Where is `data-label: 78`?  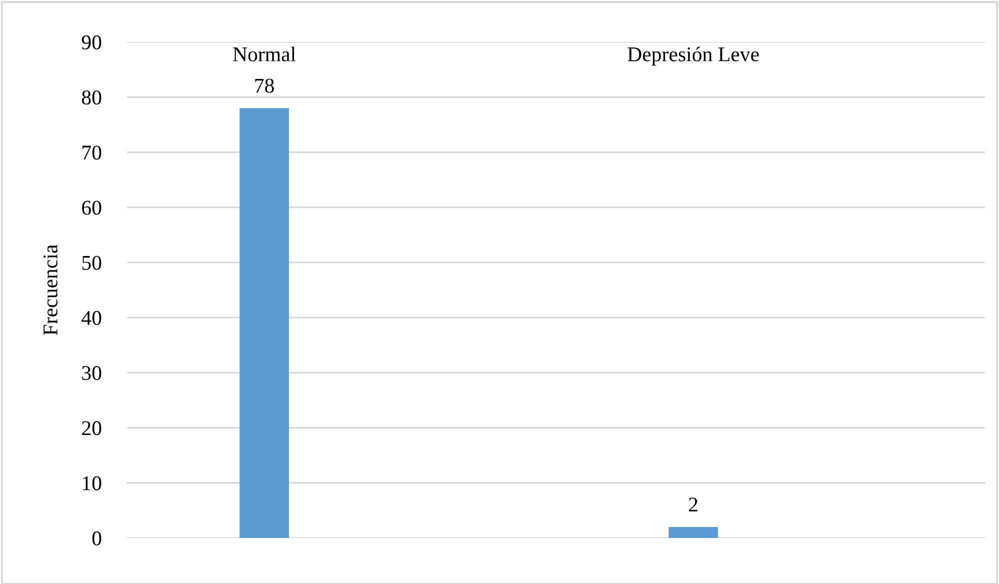 data-label: 78 is located at coordinates (264, 85).